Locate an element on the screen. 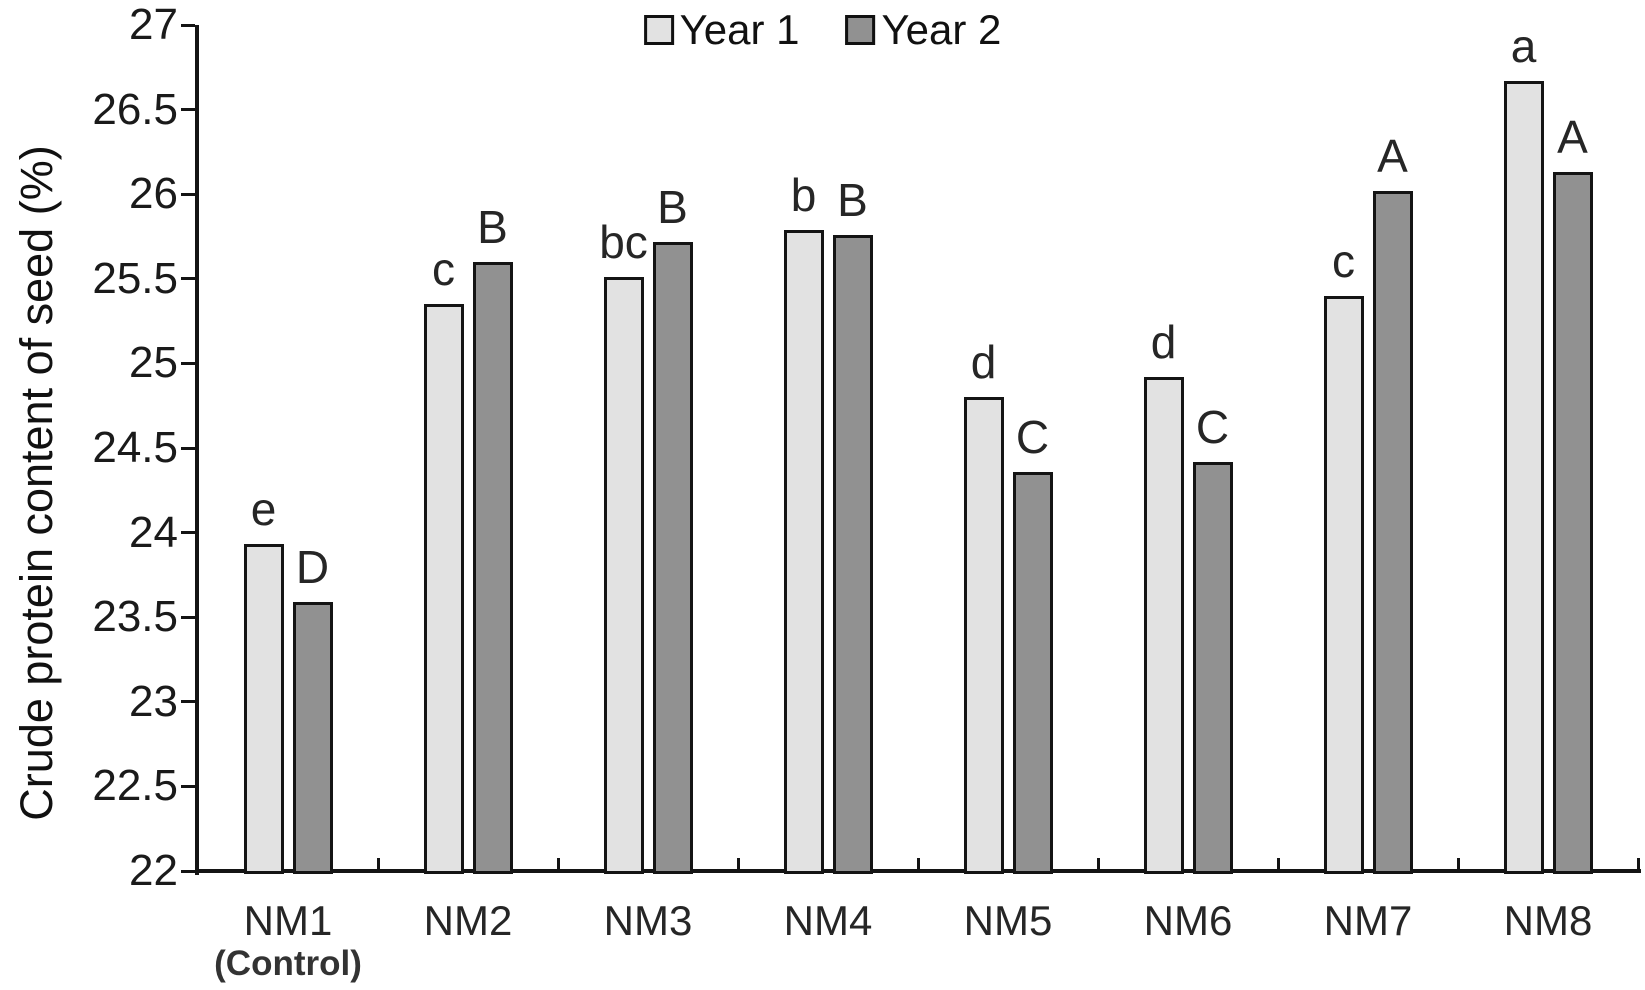 Image resolution: width=1645 pixels, height=990 pixels. x-category-label: NM3 is located at coordinates (648, 921).